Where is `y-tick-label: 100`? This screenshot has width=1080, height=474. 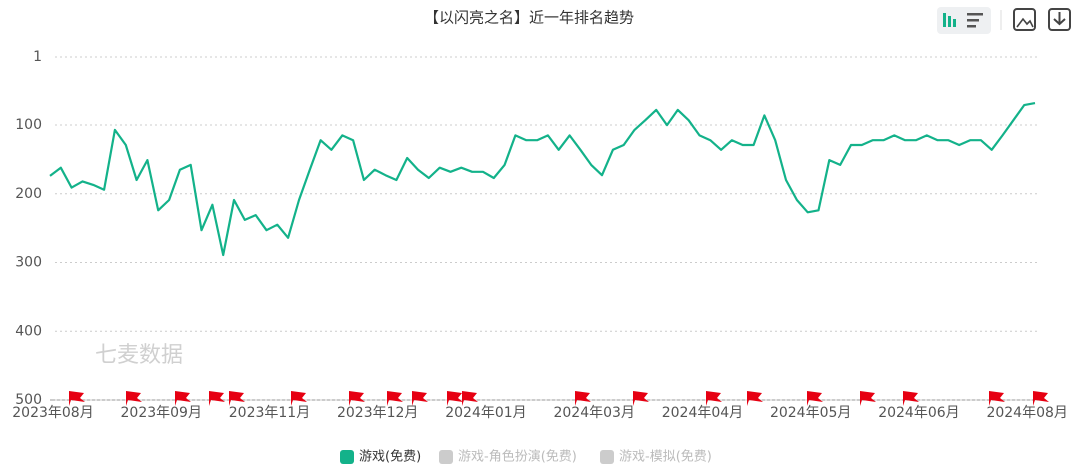
y-tick-label: 100 is located at coordinates (28, 125).